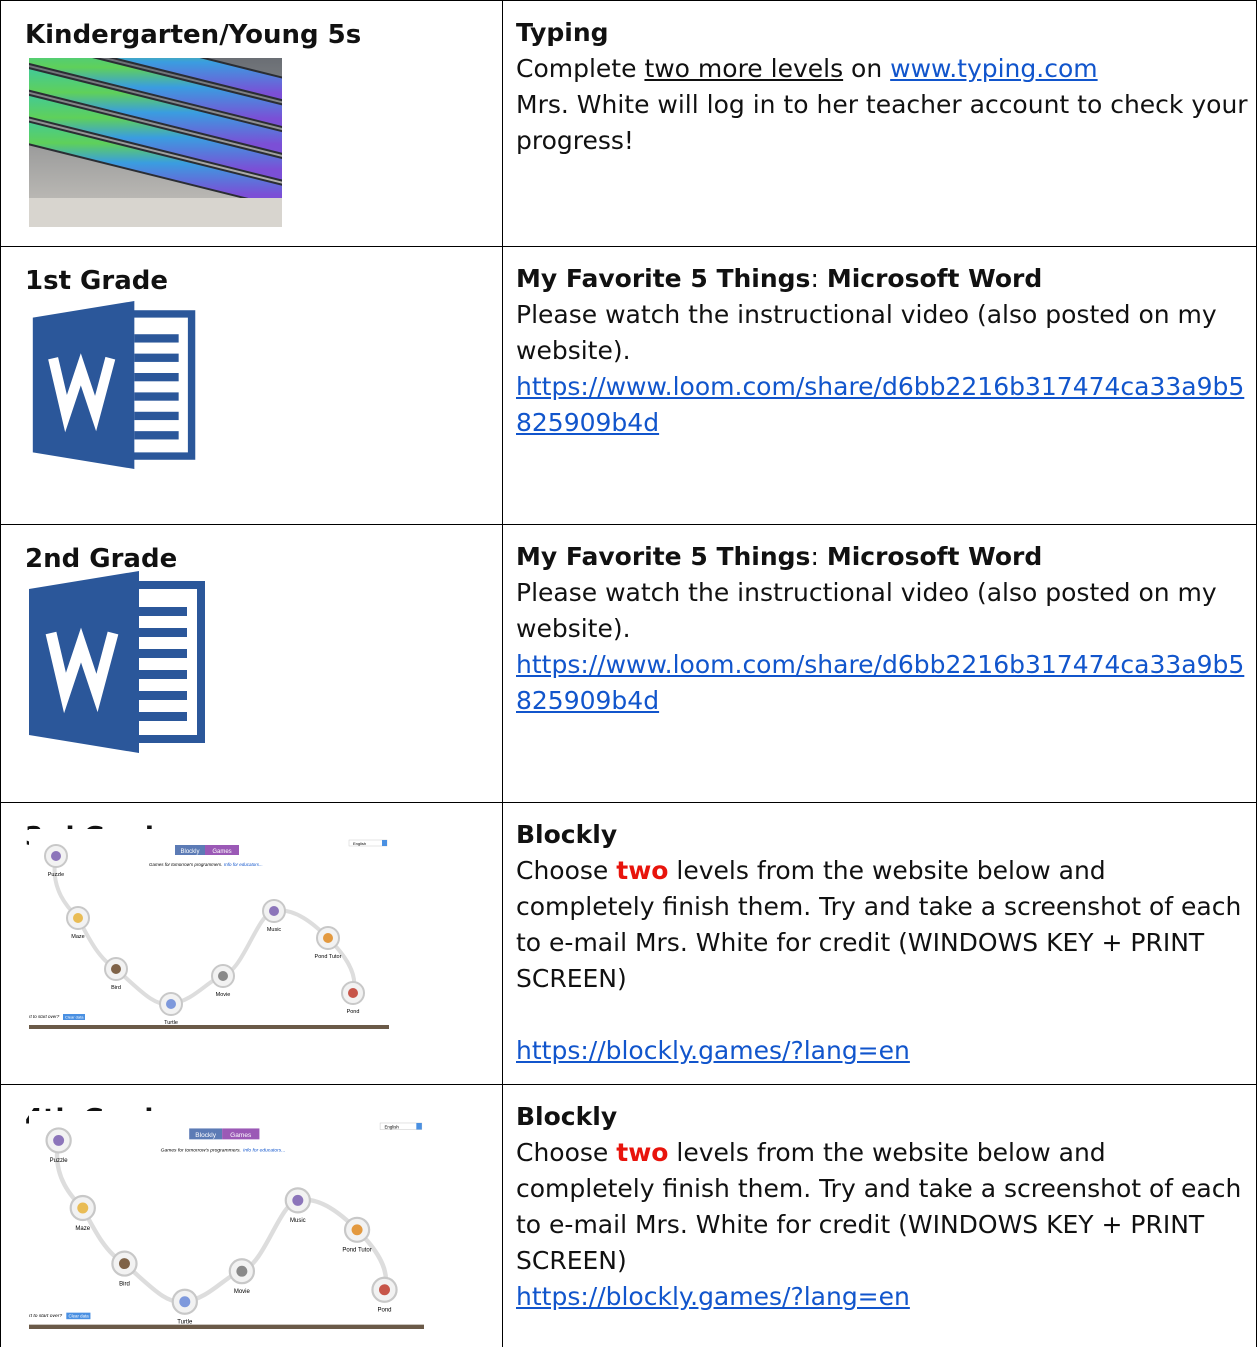  What do you see at coordinates (883, 835) in the screenshot?
I see `task-title: Blockly` at bounding box center [883, 835].